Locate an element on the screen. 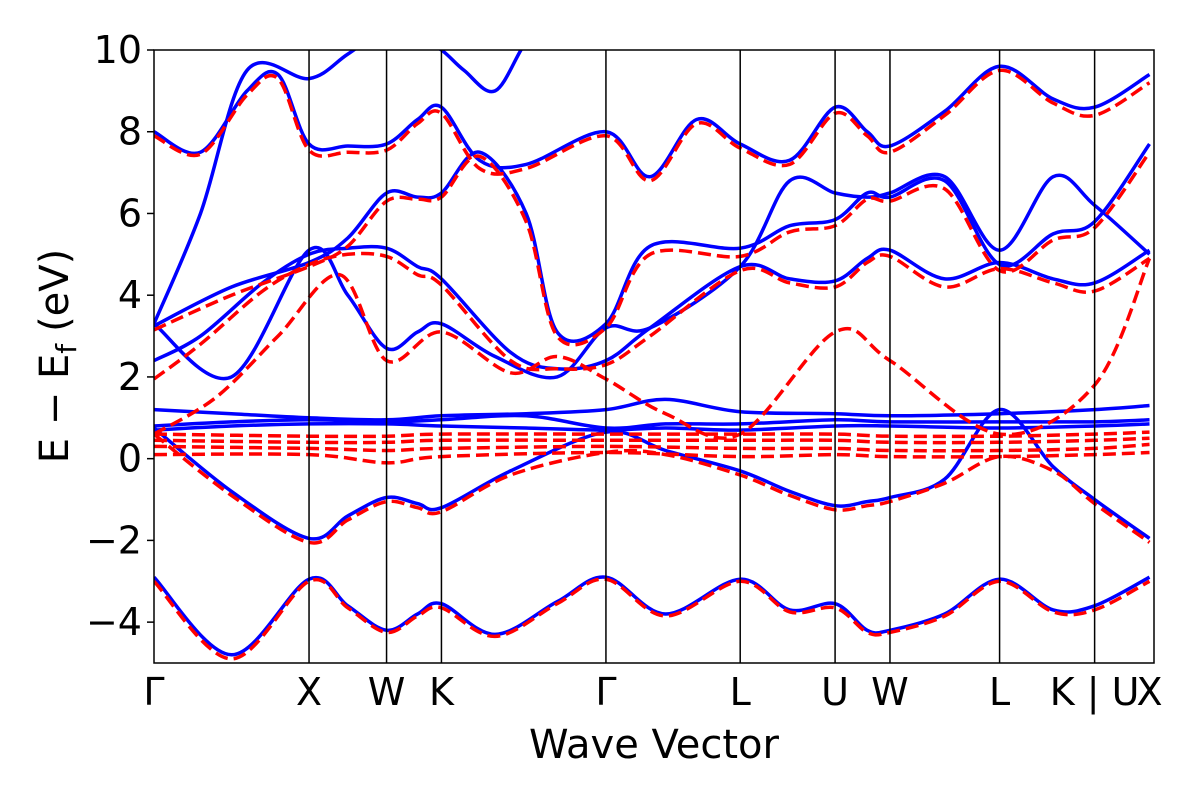 The height and width of the screenshot is (800, 1200). y-tick-label-3: 2 is located at coordinates (130, 377).